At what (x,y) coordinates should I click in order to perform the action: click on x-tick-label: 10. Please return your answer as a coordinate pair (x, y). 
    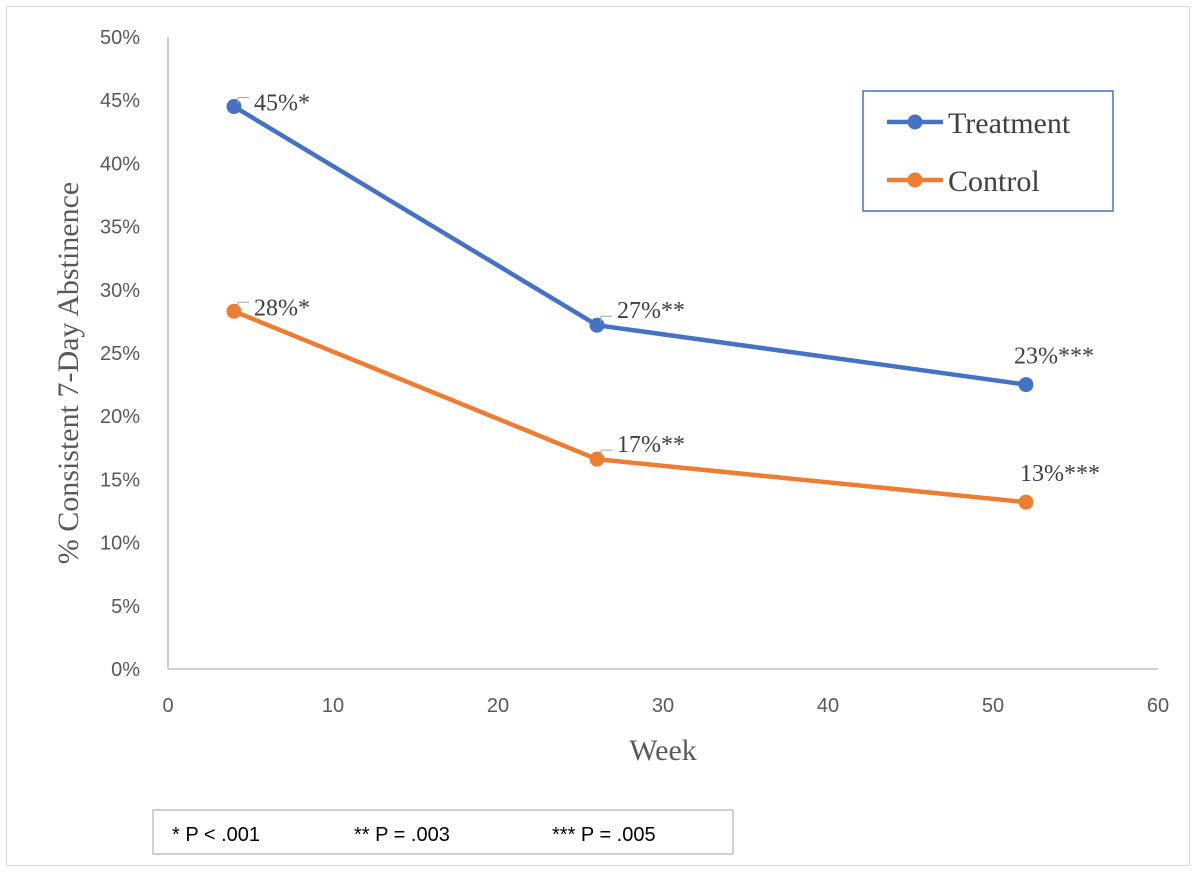
    Looking at the image, I should click on (333, 706).